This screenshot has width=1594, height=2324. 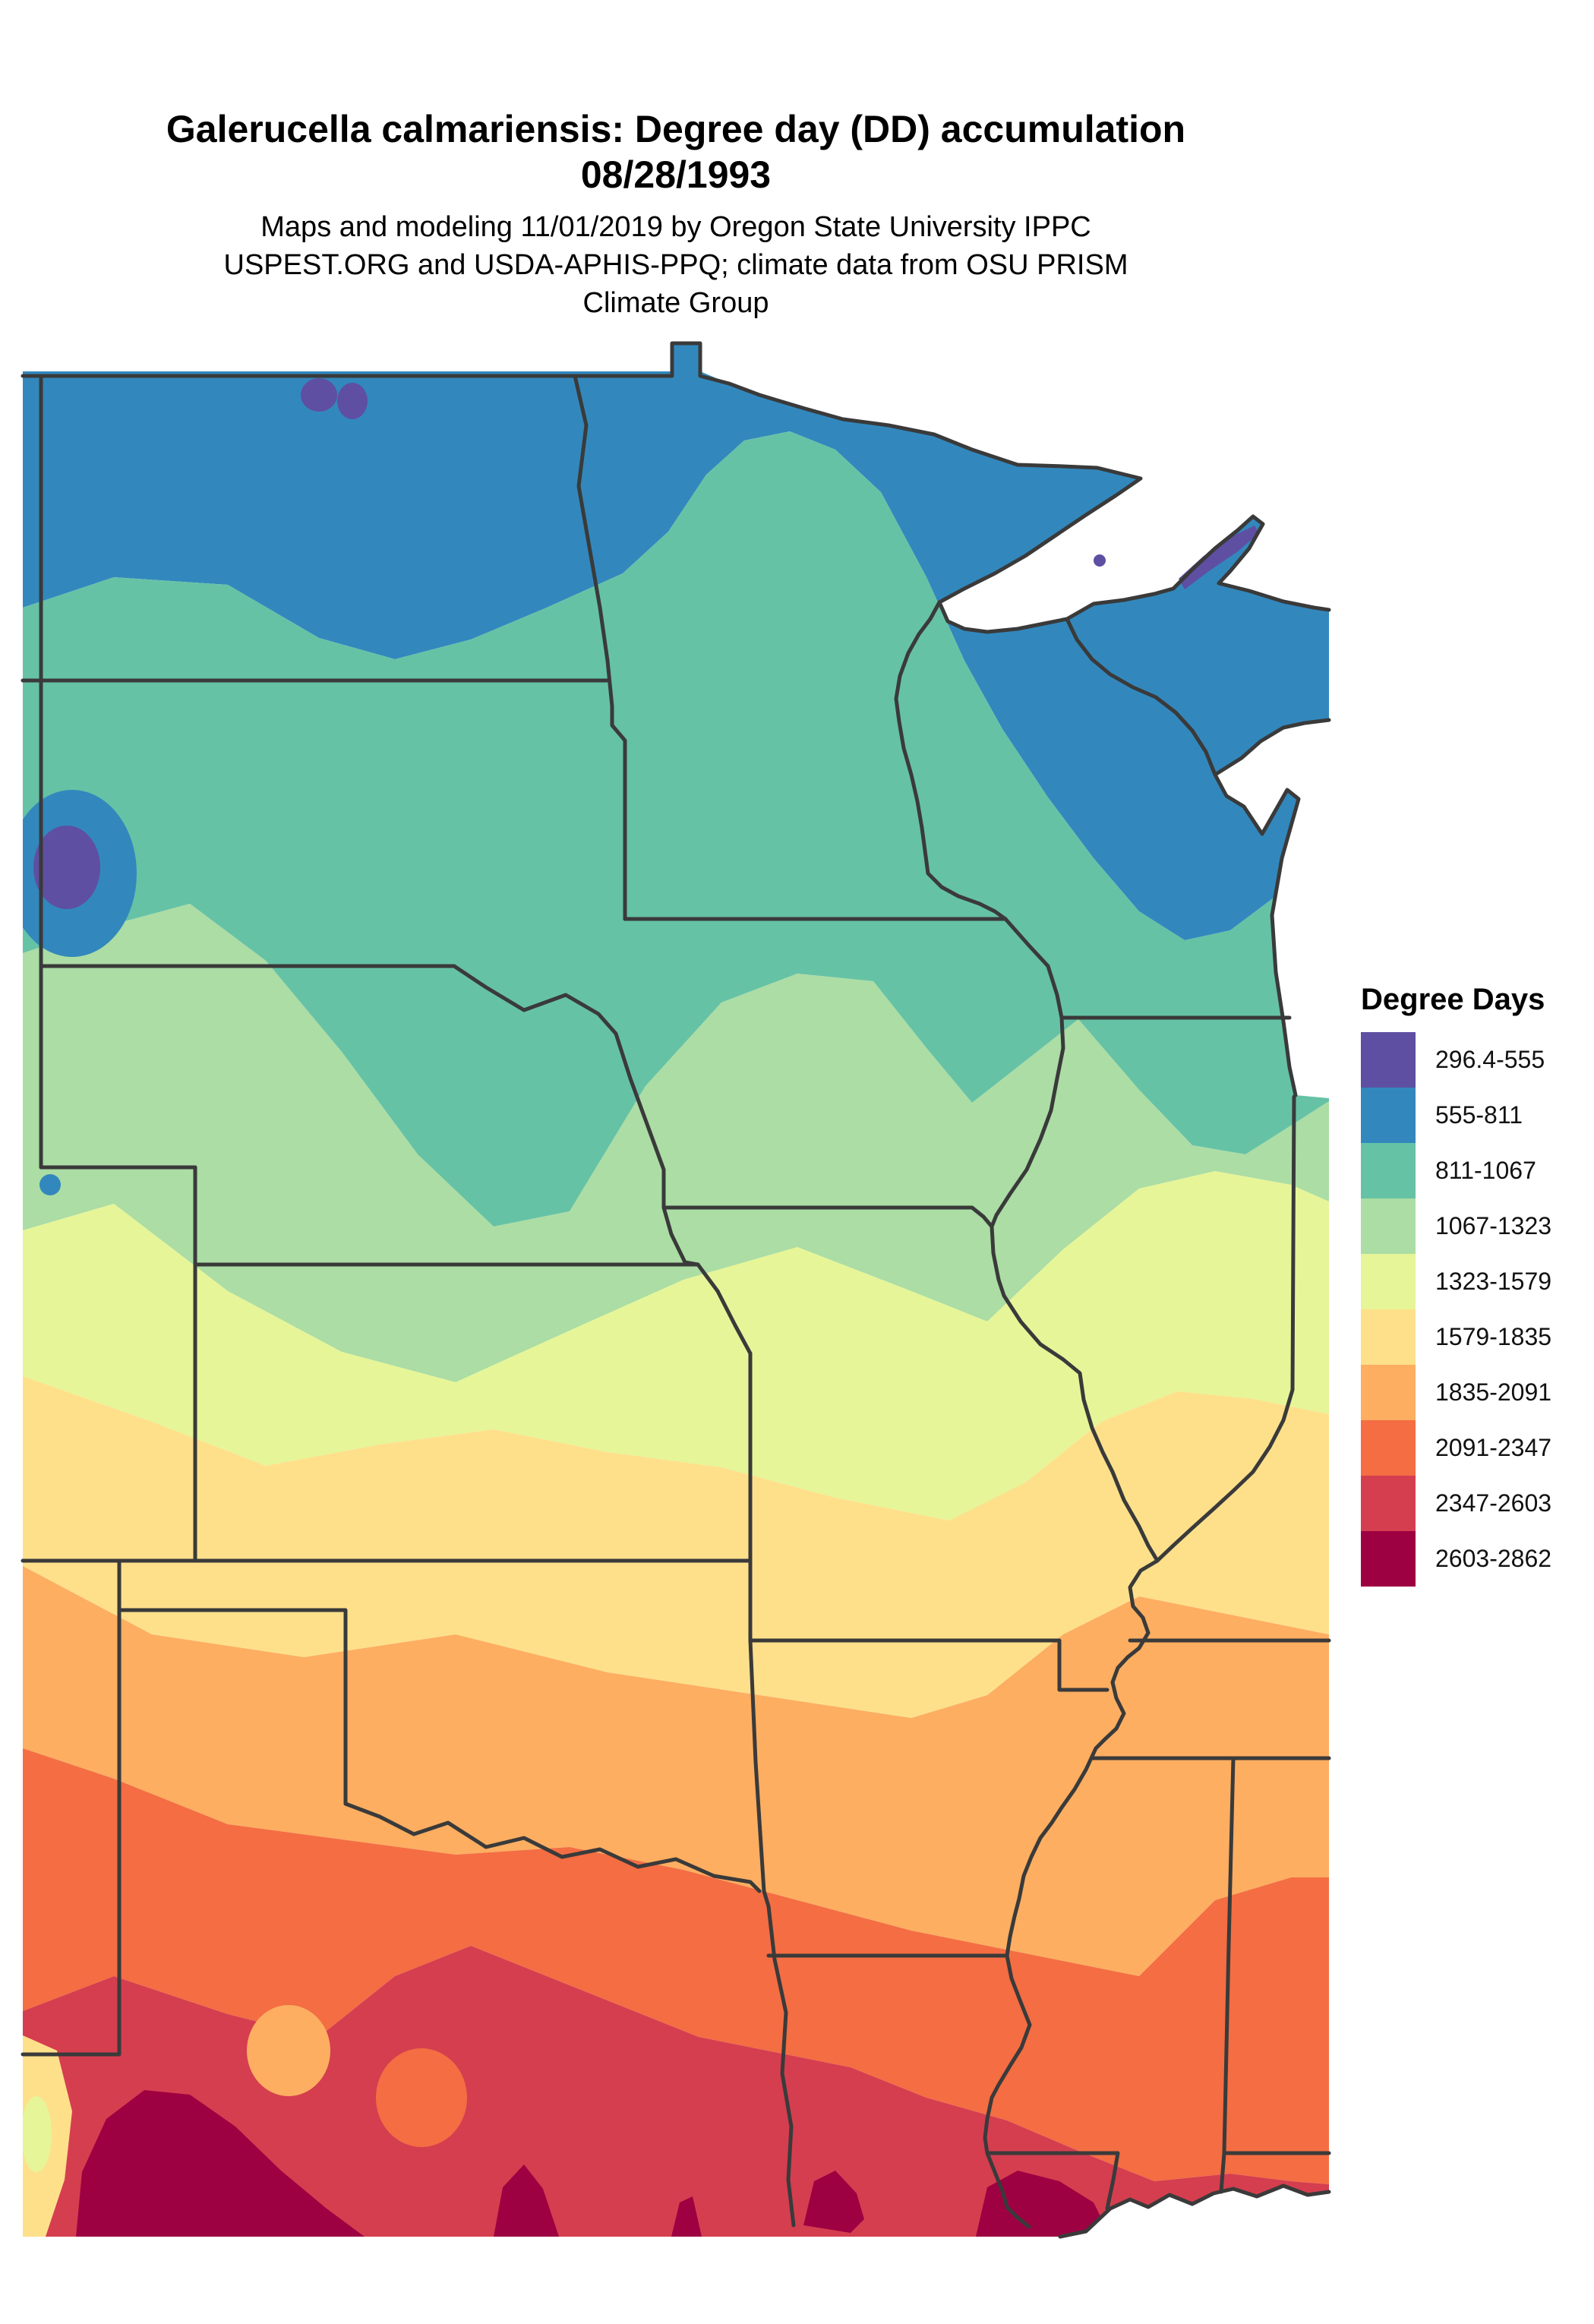 I want to click on lake-michigan-shore, so click(x=1272, y=908).